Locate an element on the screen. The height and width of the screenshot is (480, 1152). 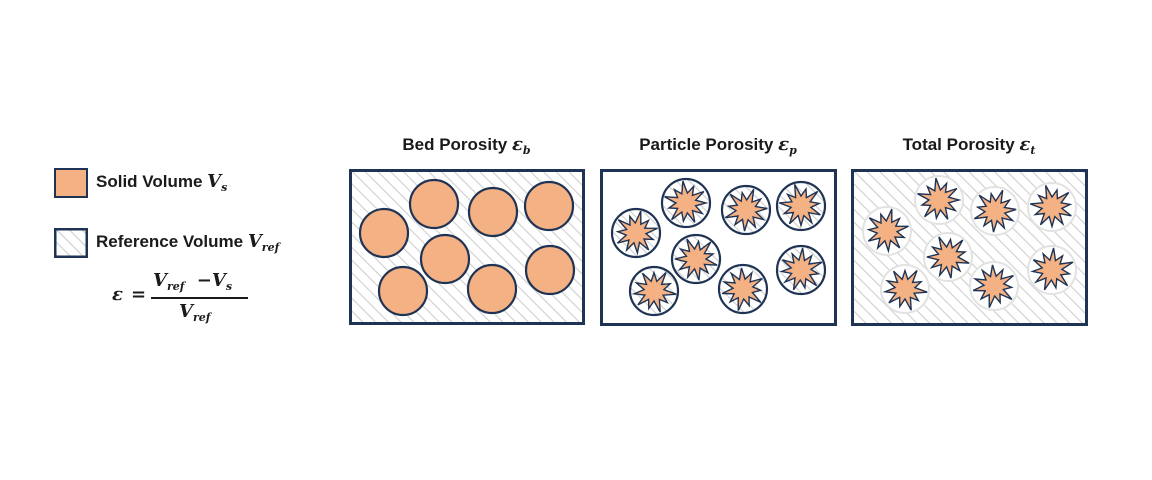
particle-porosity-panel is located at coordinates (718, 247).